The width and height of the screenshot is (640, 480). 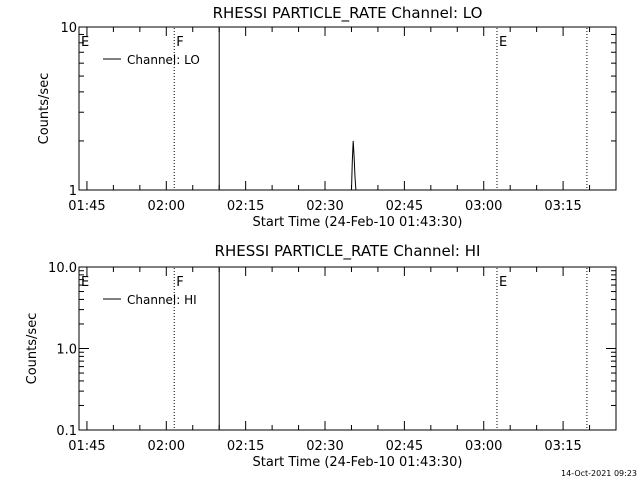 I want to click on chart-2-x-axis-label: Start Time (24-Feb-10 01:43:30), so click(x=358, y=462).